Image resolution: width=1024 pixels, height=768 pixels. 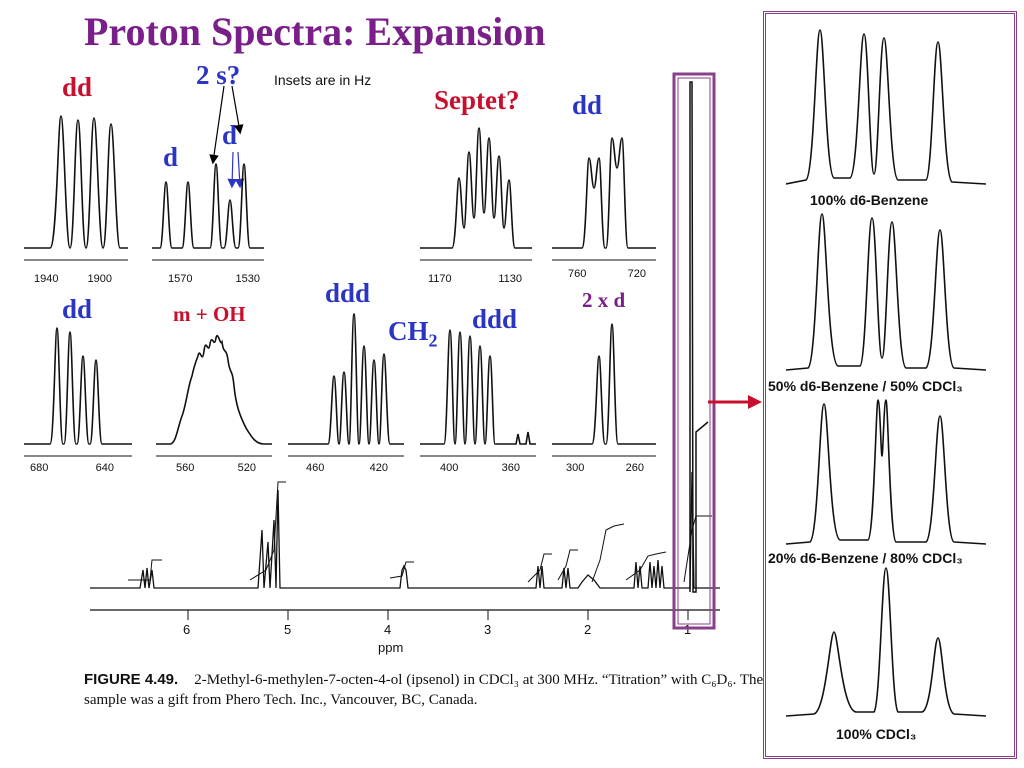 What do you see at coordinates (288, 629) in the screenshot?
I see `ppm-tick-5: 5` at bounding box center [288, 629].